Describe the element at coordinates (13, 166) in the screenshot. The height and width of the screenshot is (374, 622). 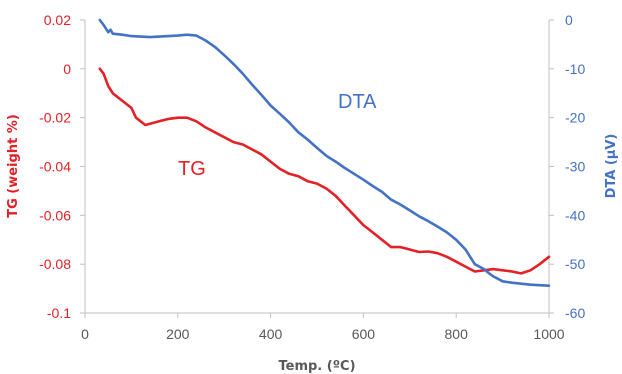
I see `y-axis-left-title: TG (weight %)` at that location.